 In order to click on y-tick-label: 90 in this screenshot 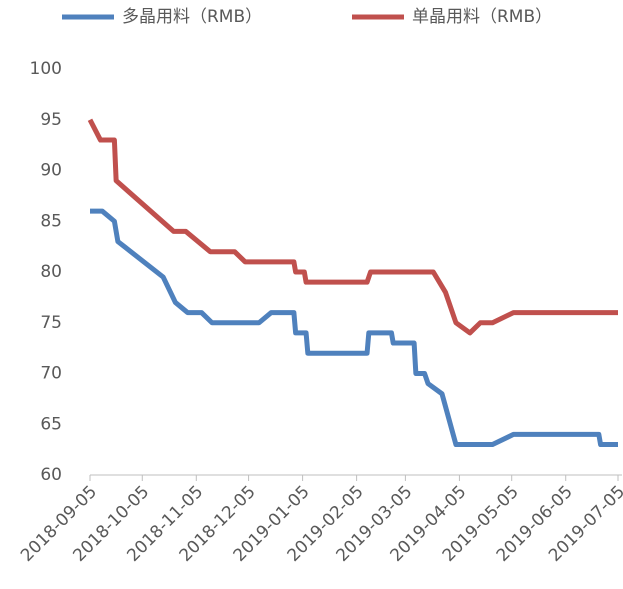, I will do `click(51, 171)`.